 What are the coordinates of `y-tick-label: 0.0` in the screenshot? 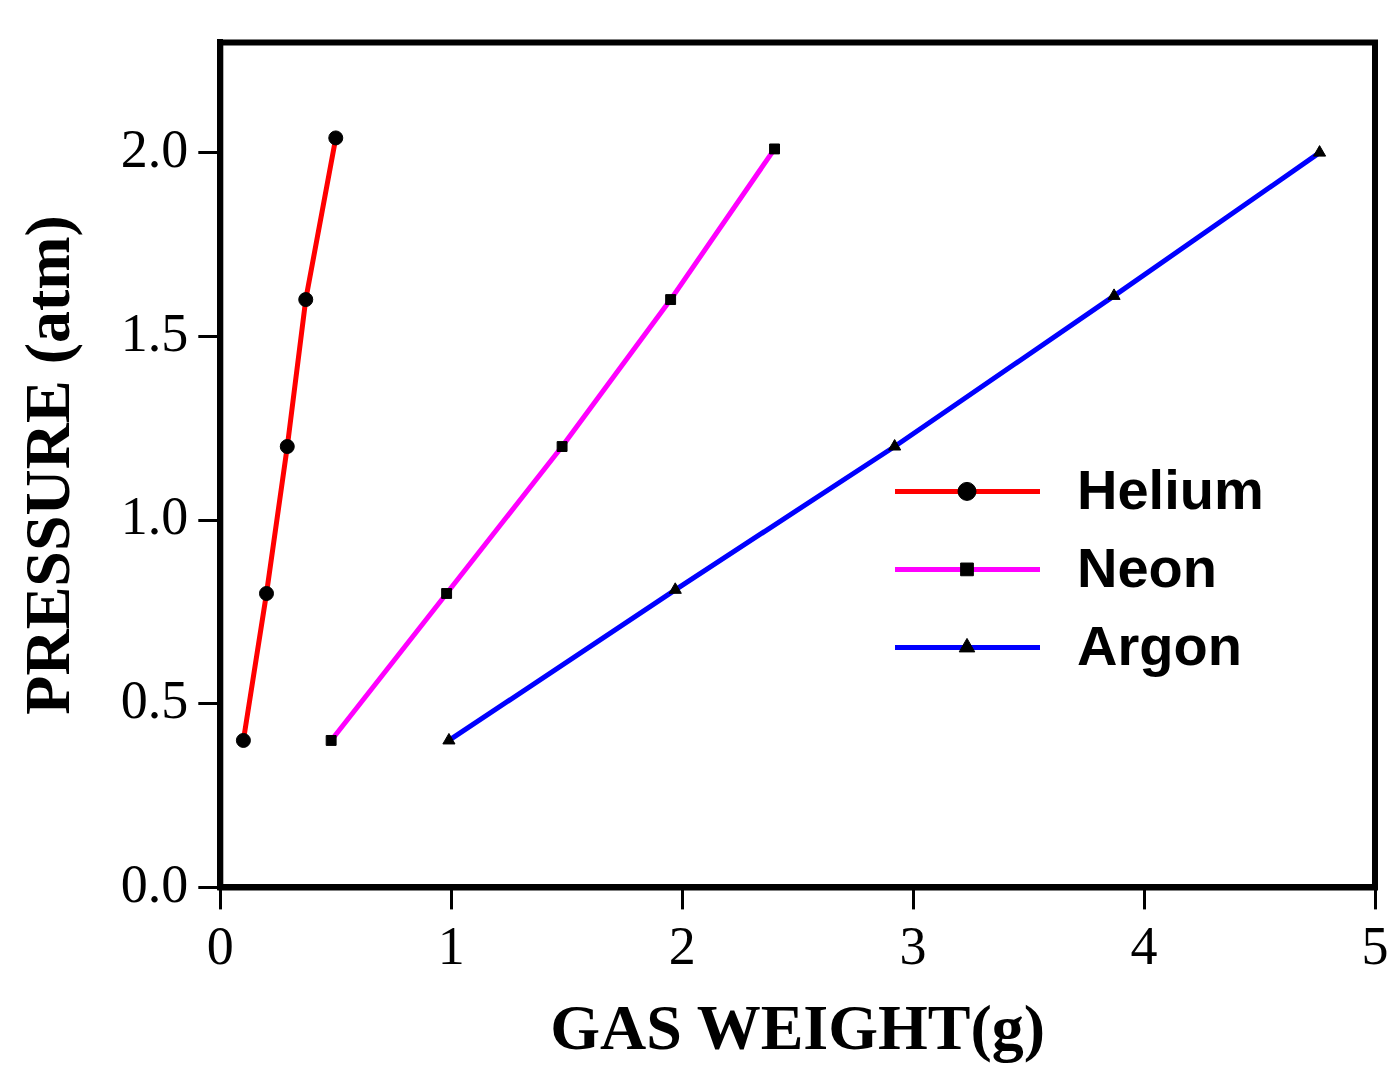 It's located at (154, 883).